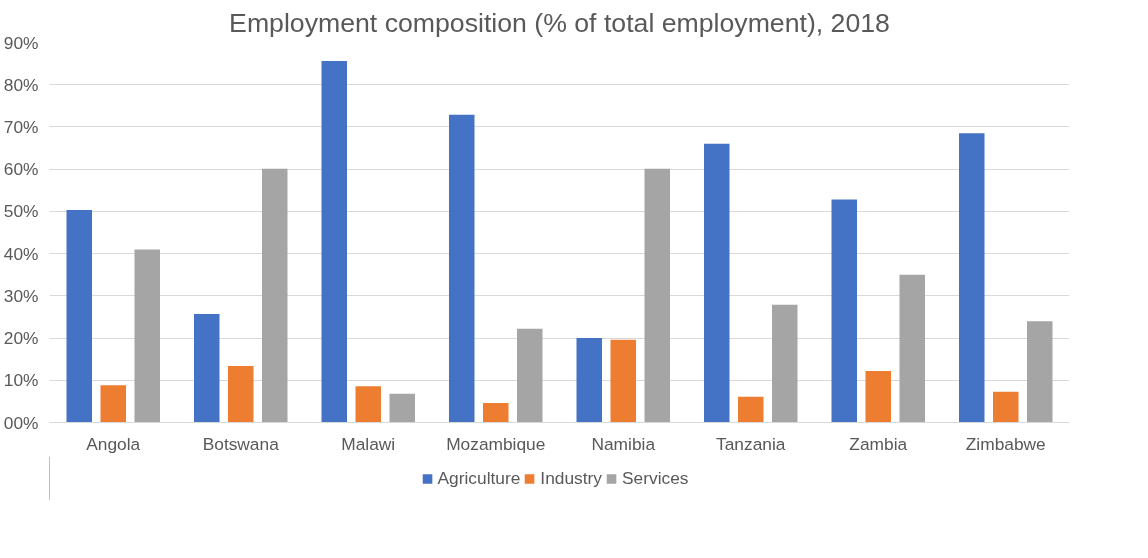  I want to click on x-tick-label: Botswana, so click(241, 443).